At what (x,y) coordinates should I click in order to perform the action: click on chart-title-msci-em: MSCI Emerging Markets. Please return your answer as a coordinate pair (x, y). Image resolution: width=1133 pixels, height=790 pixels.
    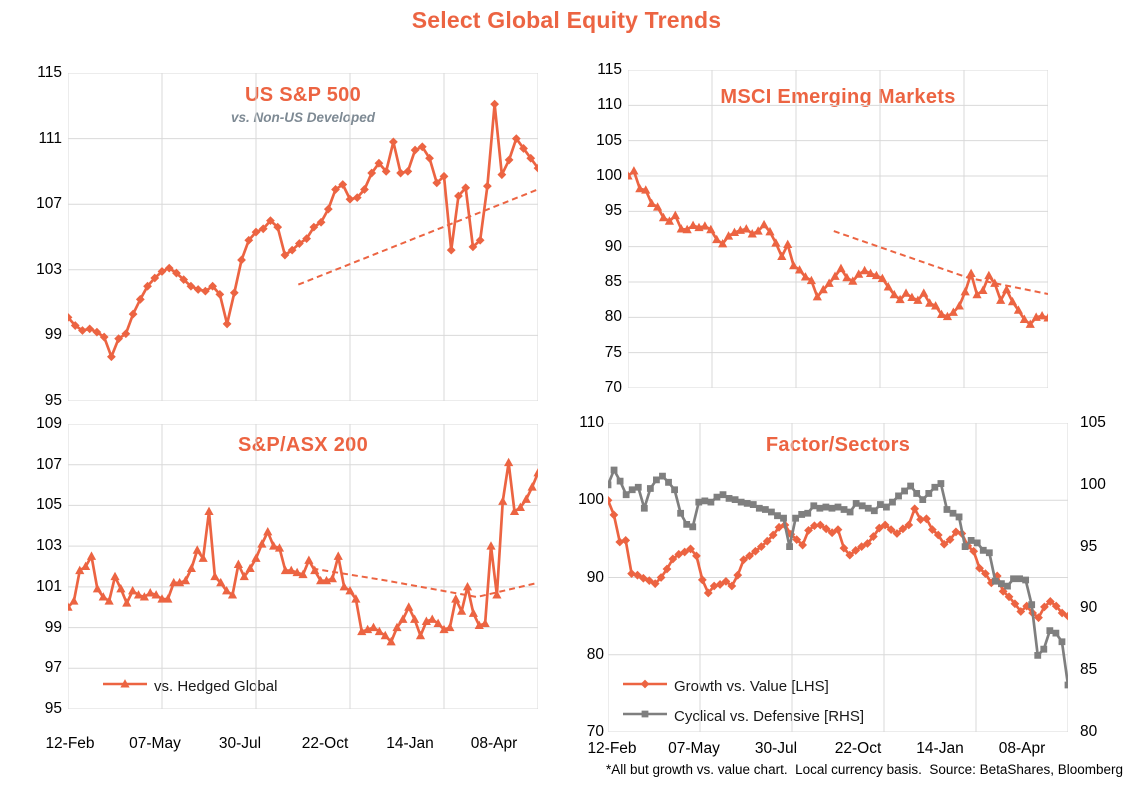
    Looking at the image, I should click on (838, 97).